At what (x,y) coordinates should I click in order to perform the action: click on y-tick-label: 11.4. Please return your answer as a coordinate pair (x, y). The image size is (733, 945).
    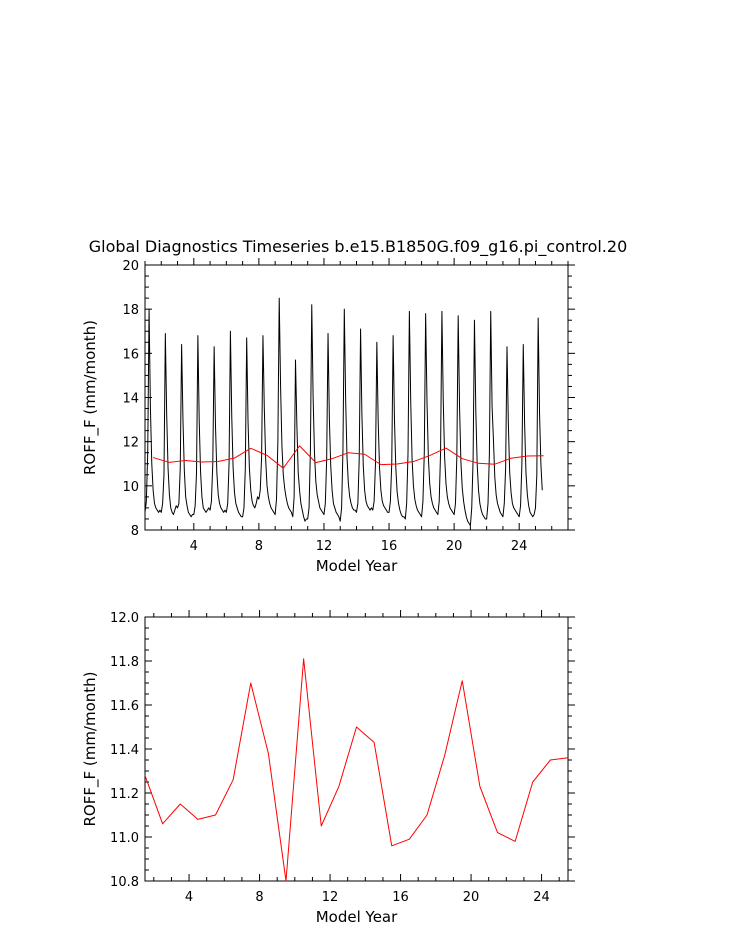
    Looking at the image, I should click on (124, 750).